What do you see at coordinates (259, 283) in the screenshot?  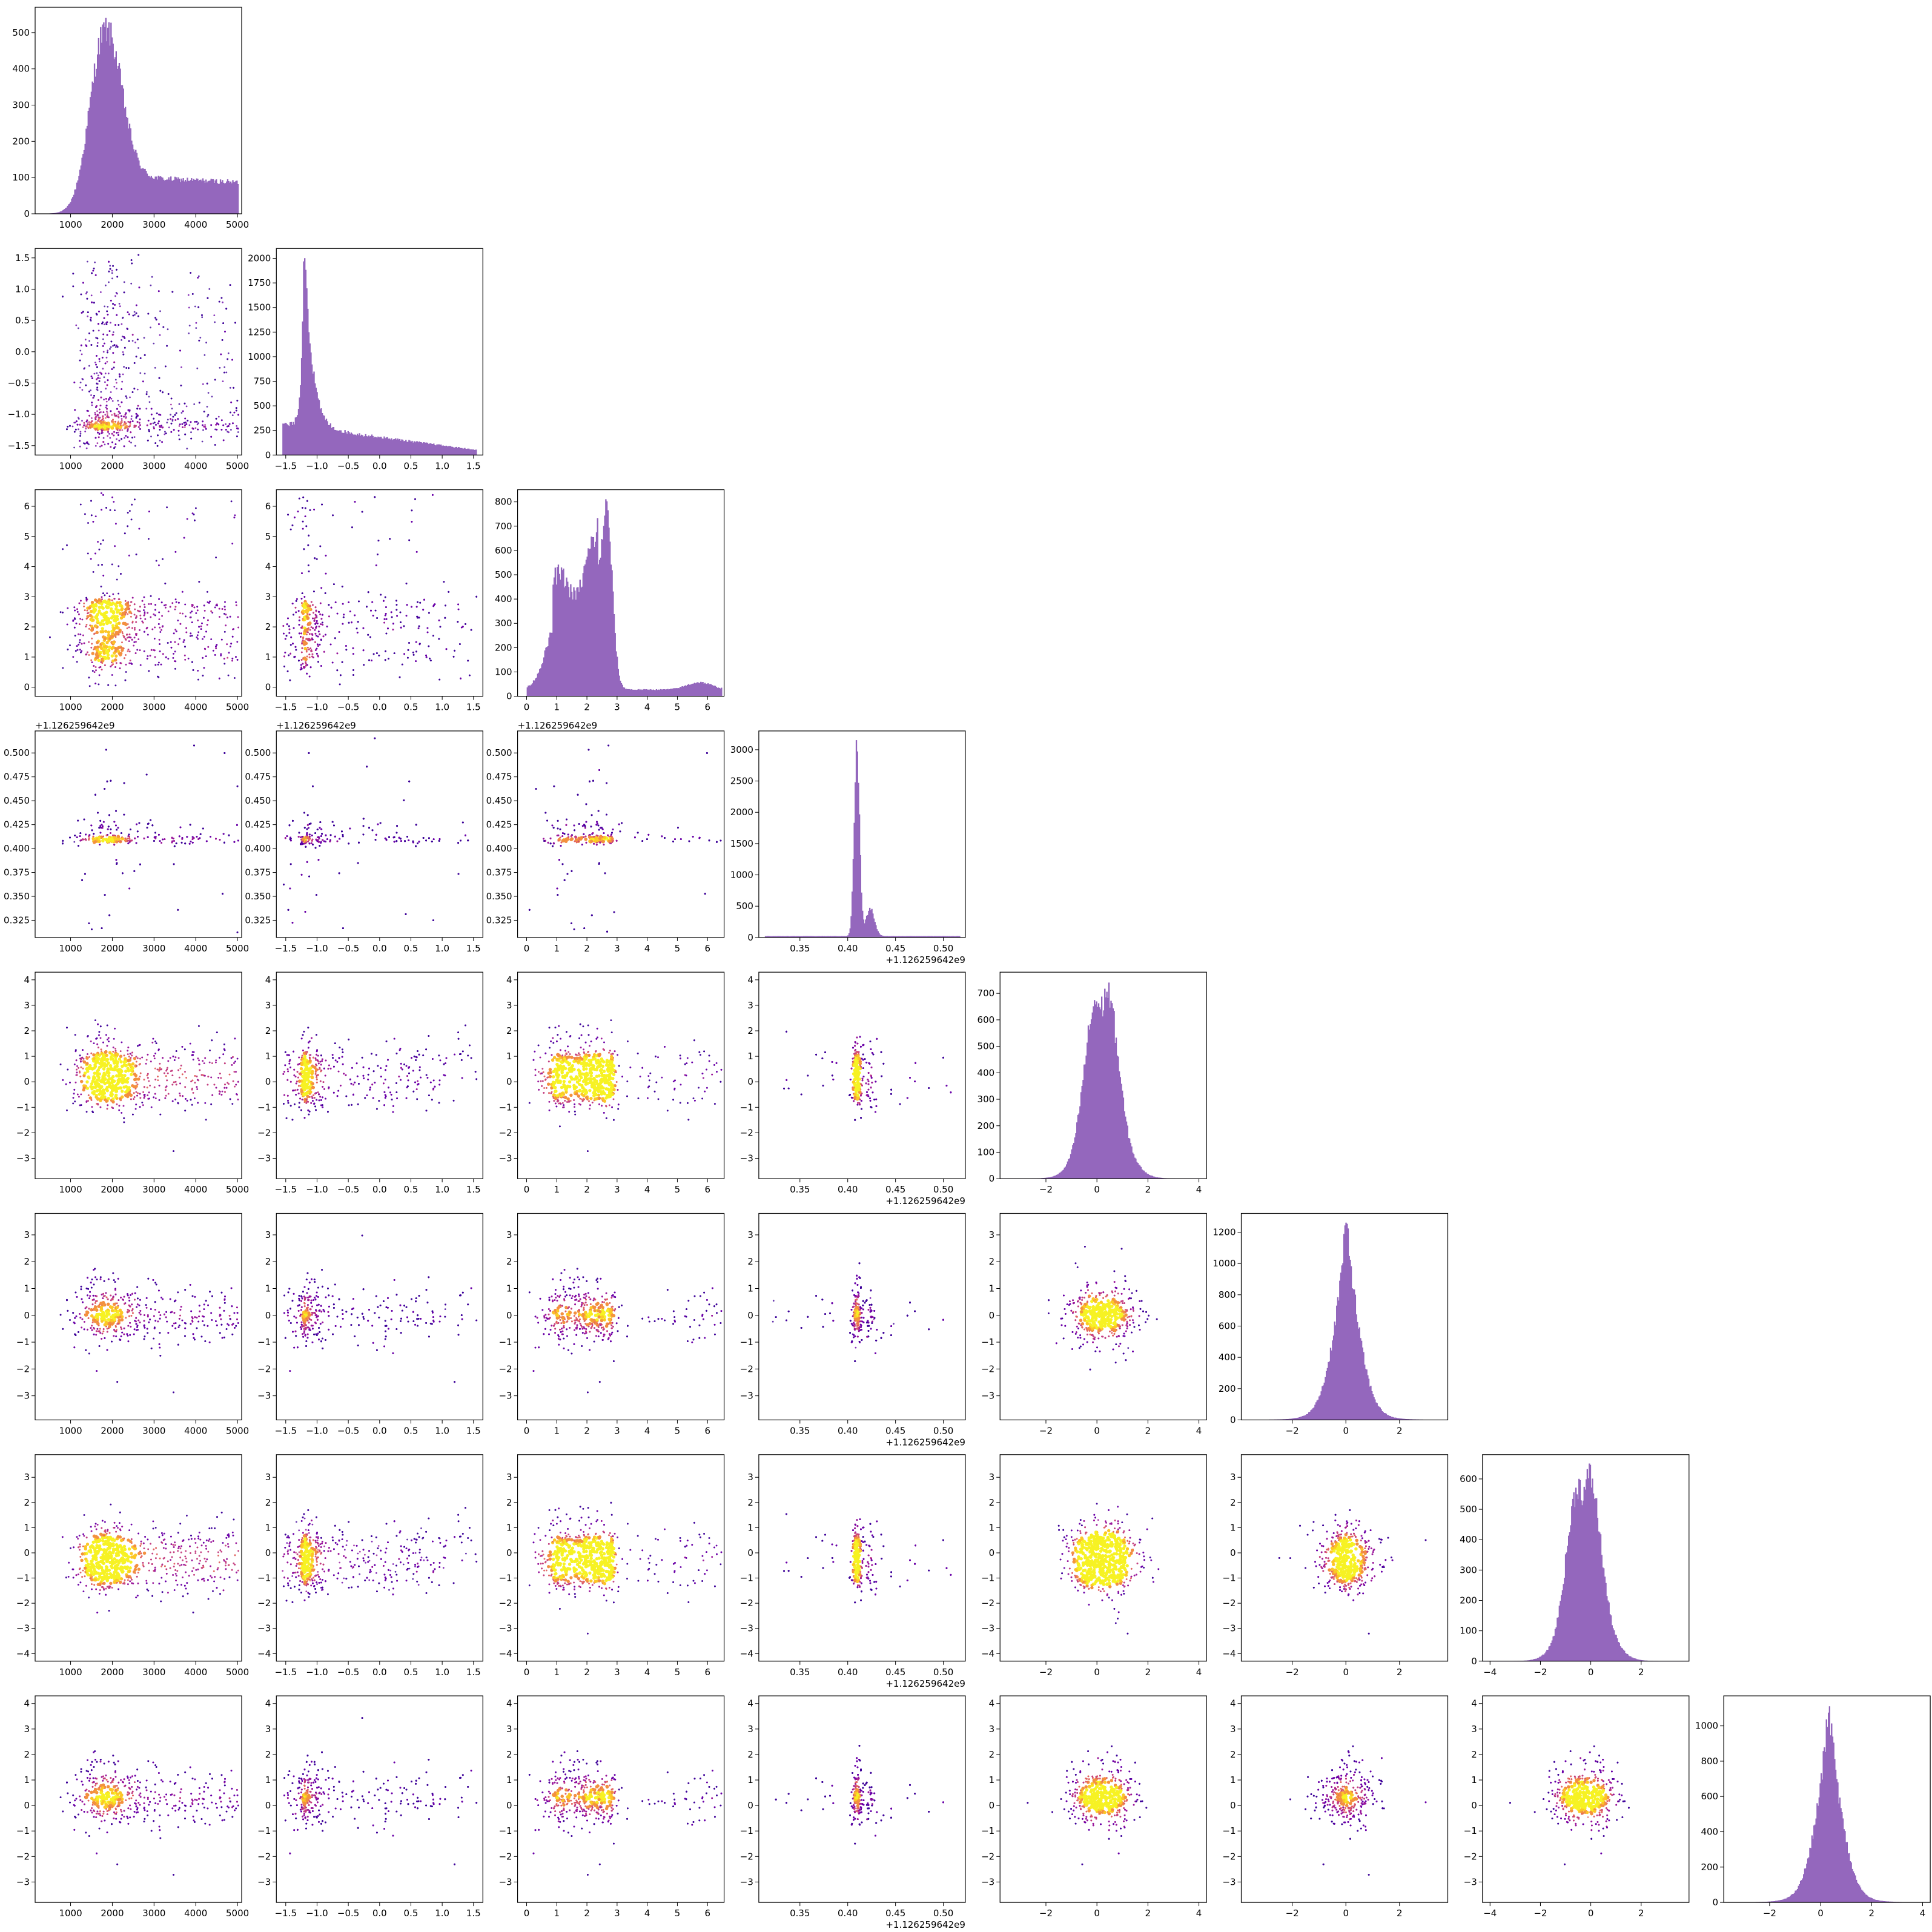 I see `y-tick-label: 1750` at bounding box center [259, 283].